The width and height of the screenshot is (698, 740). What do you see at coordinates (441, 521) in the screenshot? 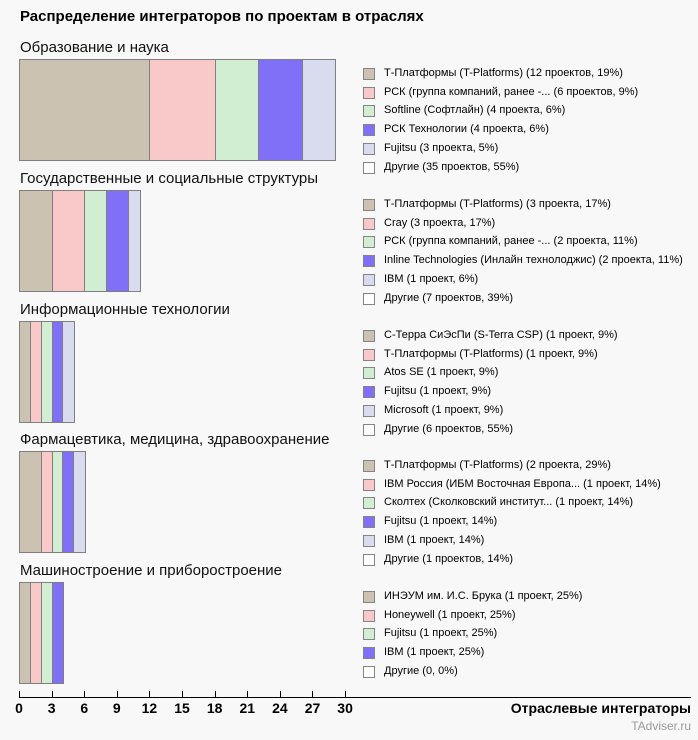
I see `legend-label: Fujitsu (1 проект, 14%)` at bounding box center [441, 521].